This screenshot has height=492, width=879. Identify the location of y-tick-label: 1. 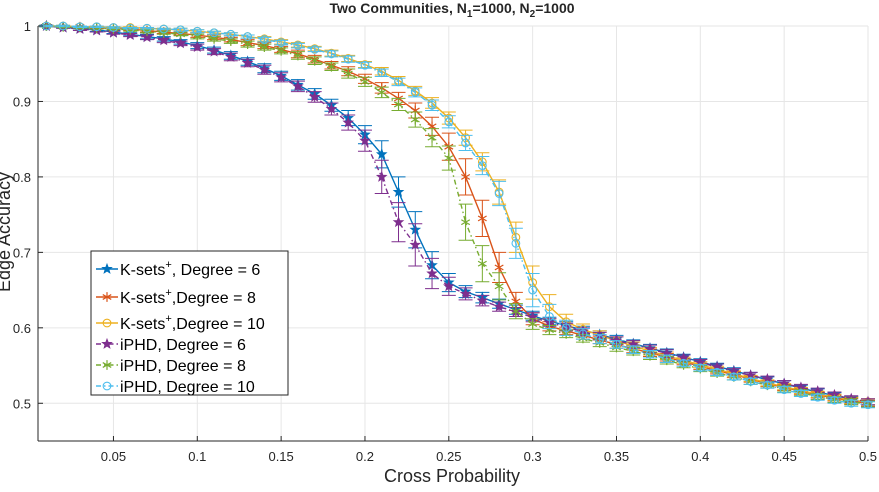
(27, 26).